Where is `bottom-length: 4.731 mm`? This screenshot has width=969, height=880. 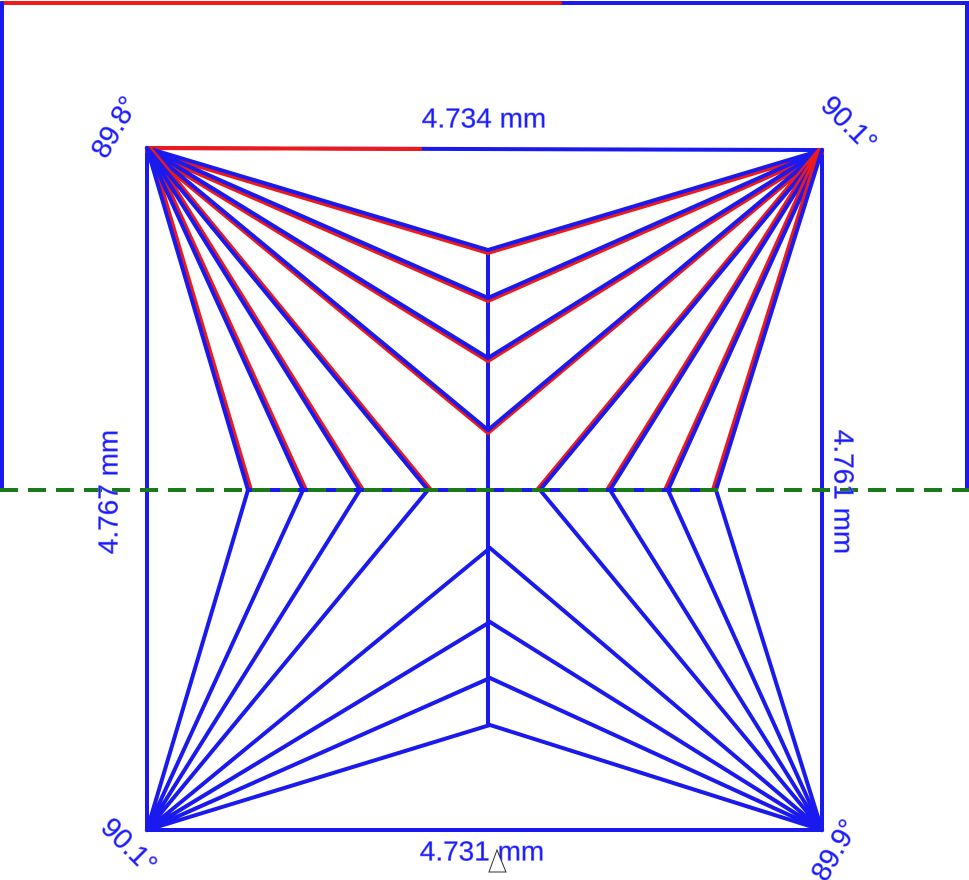
bottom-length: 4.731 mm is located at coordinates (482, 850).